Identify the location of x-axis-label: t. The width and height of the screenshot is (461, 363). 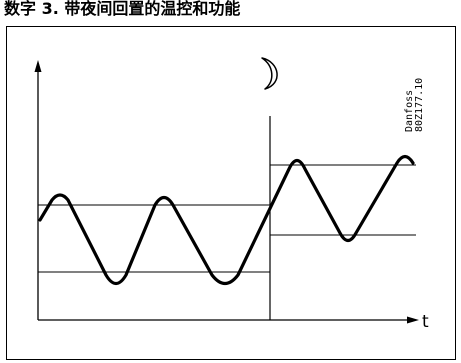
(425, 322).